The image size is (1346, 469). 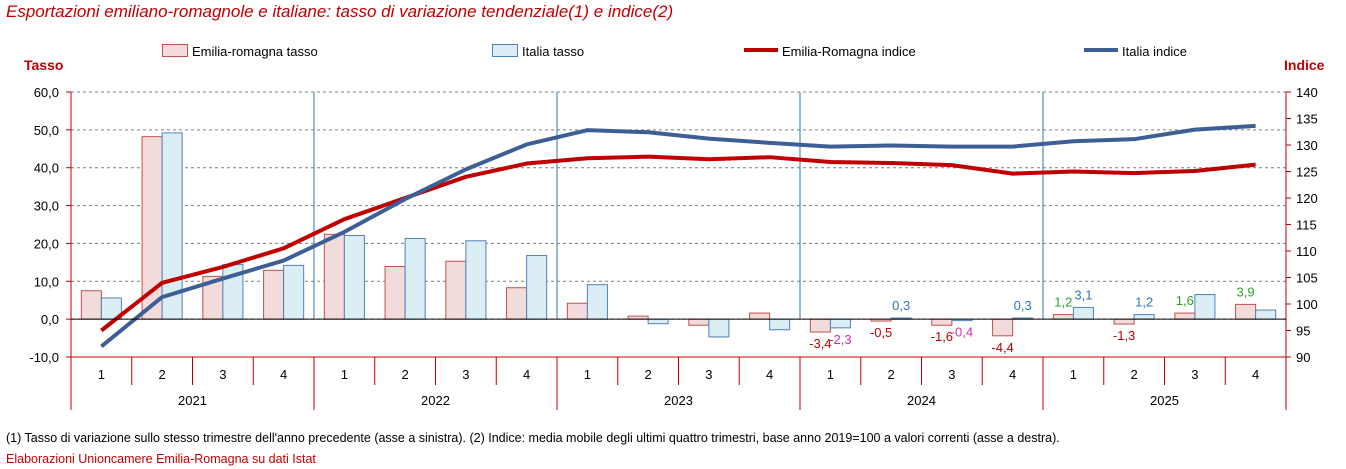 What do you see at coordinates (1307, 145) in the screenshot?
I see `y-right-tick-label: 130` at bounding box center [1307, 145].